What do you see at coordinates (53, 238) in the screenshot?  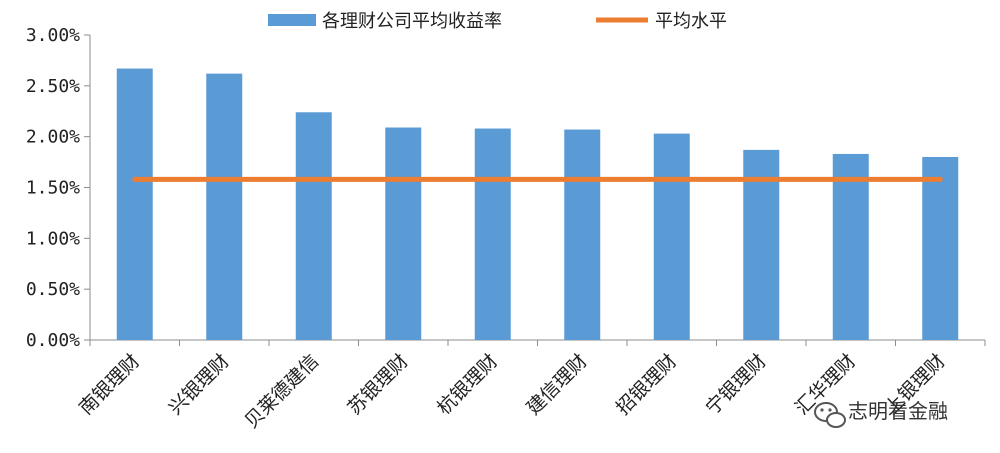 I see `y-tick-label: 1.00%` at bounding box center [53, 238].